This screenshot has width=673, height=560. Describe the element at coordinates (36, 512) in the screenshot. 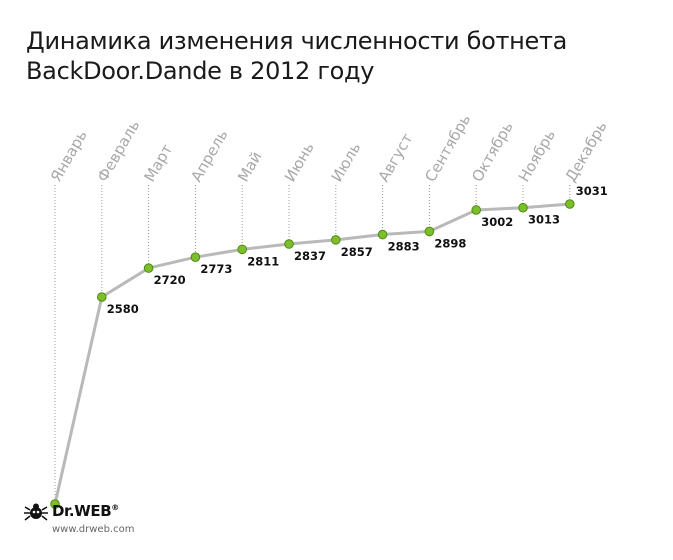

I see `spider-icon` at that location.